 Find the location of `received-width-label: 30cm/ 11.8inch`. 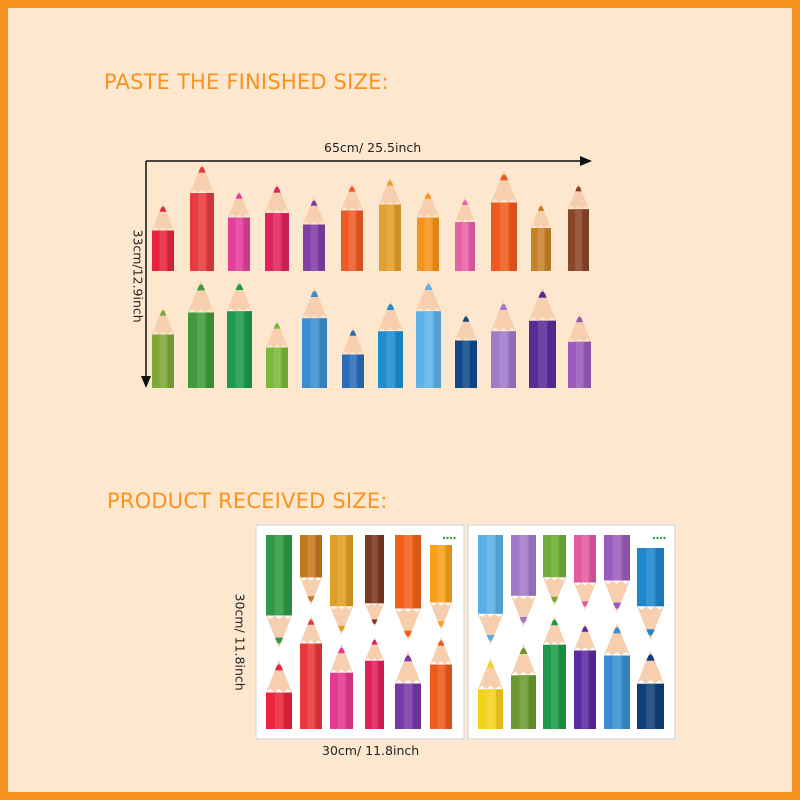

received-width-label: 30cm/ 11.8inch is located at coordinates (371, 750).